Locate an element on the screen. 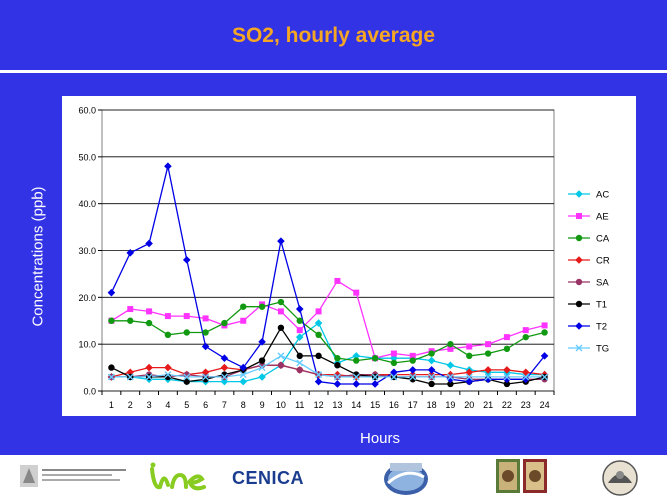 The width and height of the screenshot is (667, 500). x-tick-label: 21 is located at coordinates (488, 405).